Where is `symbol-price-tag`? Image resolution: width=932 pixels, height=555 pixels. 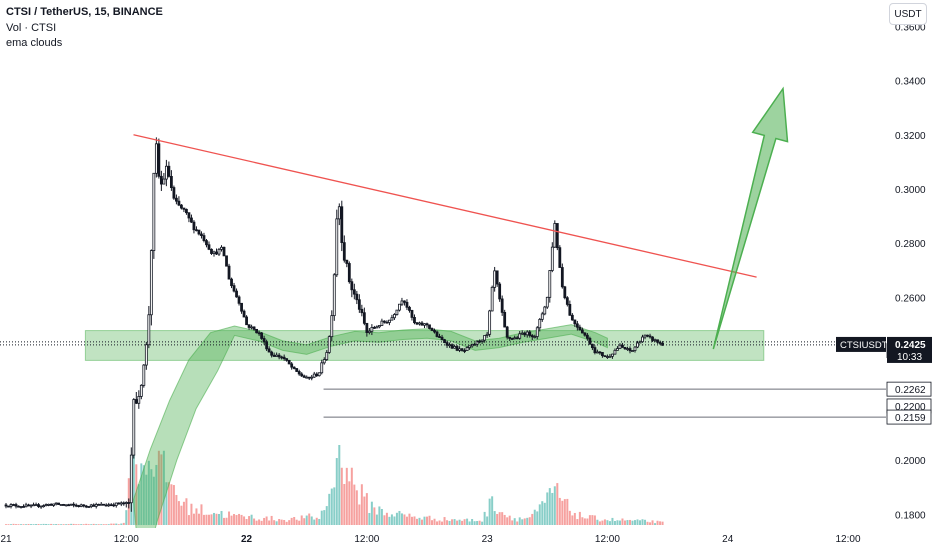 symbol-price-tag is located at coordinates (861, 344).